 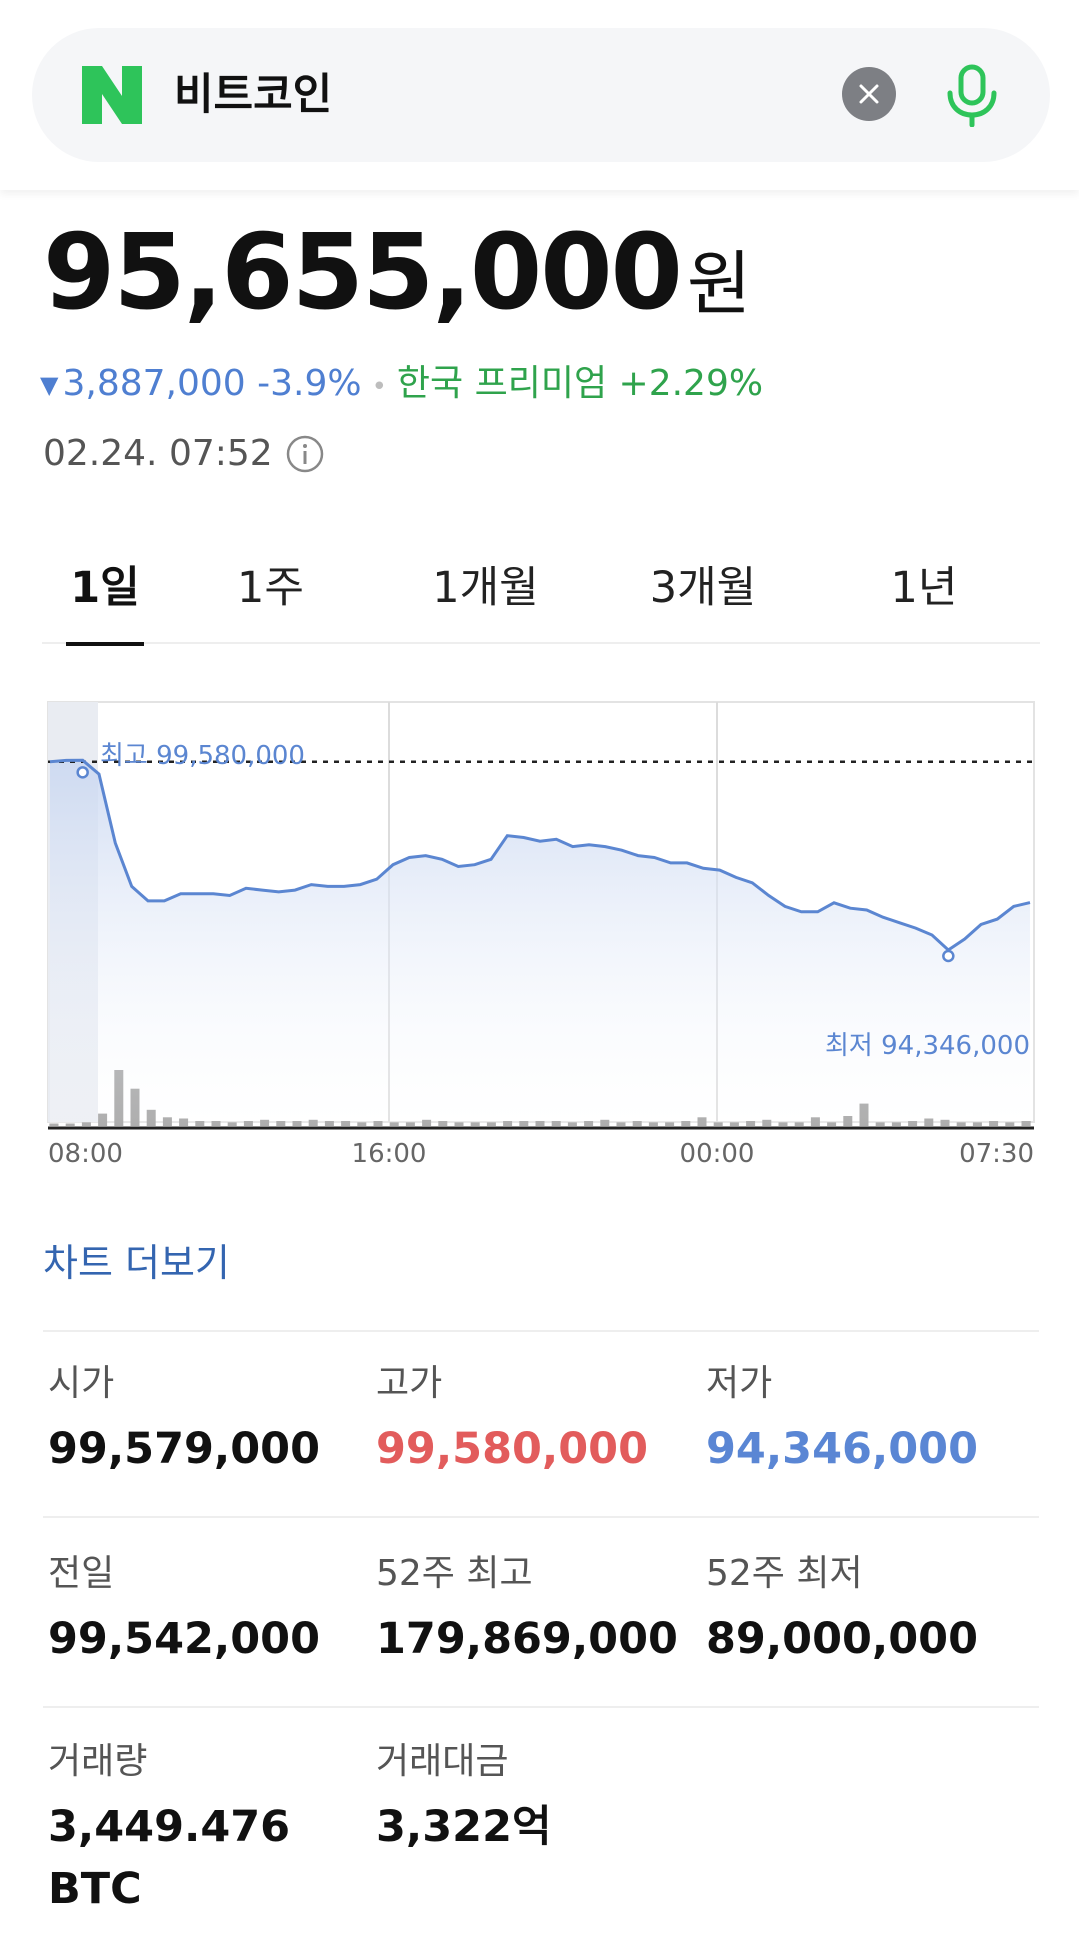 What do you see at coordinates (924, 588) in the screenshot?
I see `tab-1y: 1년` at bounding box center [924, 588].